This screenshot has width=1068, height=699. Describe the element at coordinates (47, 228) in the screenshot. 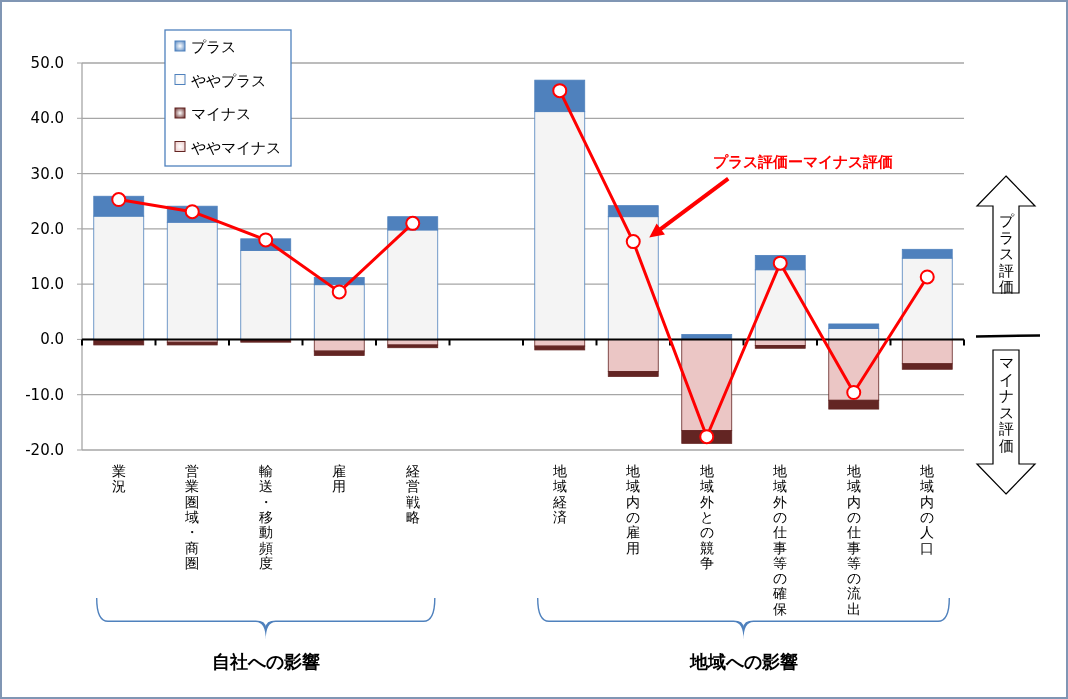

I see `y-tick-label: 20.0` at that location.